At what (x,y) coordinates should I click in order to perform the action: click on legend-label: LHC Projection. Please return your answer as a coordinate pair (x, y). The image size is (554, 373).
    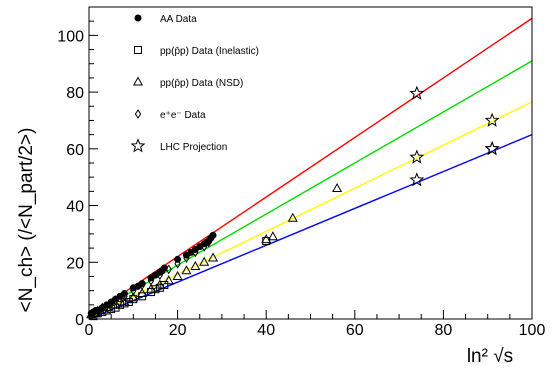
    Looking at the image, I should click on (193, 147).